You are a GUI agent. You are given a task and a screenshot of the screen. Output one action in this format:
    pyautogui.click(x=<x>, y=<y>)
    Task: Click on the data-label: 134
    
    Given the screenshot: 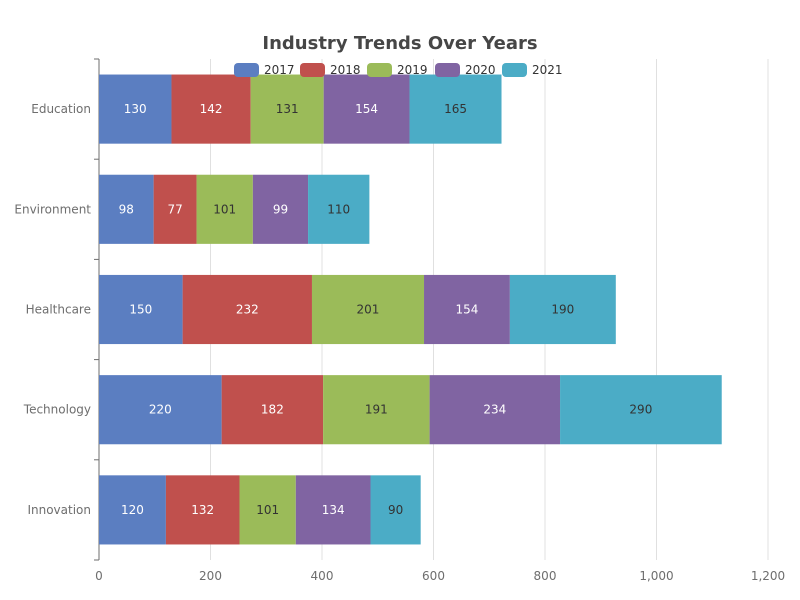 What is the action you would take?
    pyautogui.click(x=333, y=510)
    